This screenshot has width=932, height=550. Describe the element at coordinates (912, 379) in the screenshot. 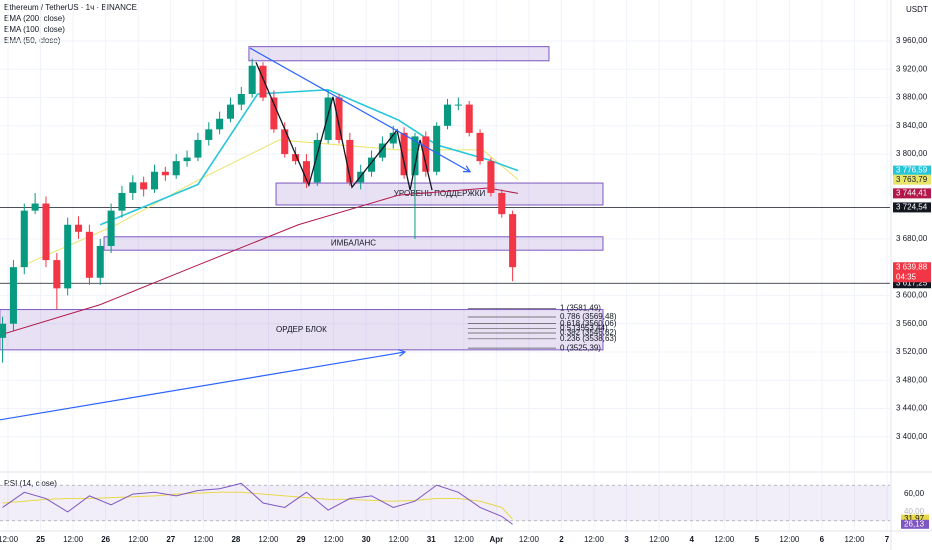

I see `y-tick-label: 3 480,00` at that location.